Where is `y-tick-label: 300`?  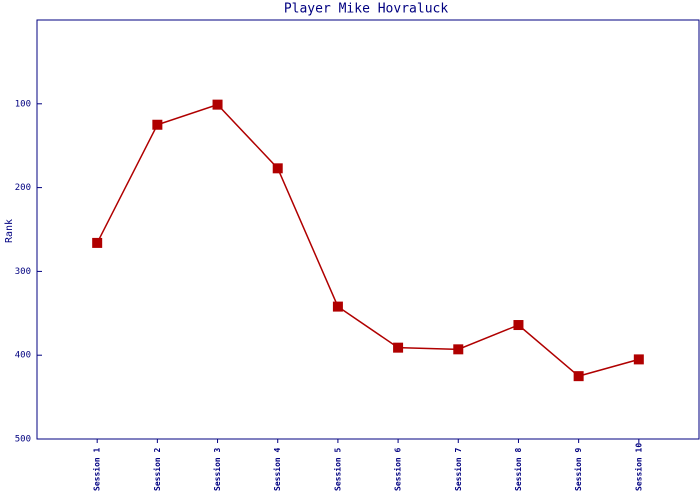
y-tick-label: 300 is located at coordinates (23, 272).